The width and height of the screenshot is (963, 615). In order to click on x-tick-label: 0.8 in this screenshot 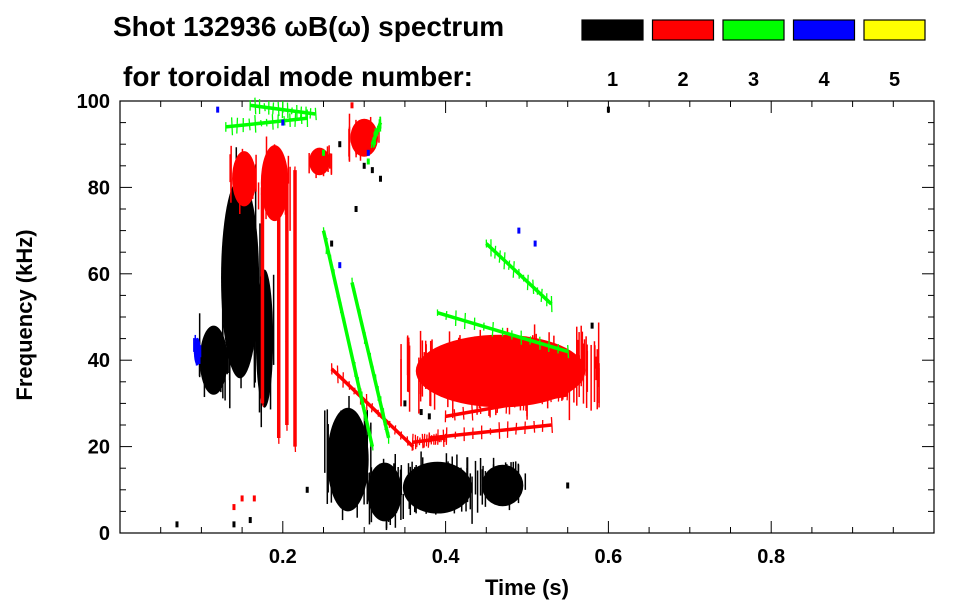, I will do `click(771, 557)`.